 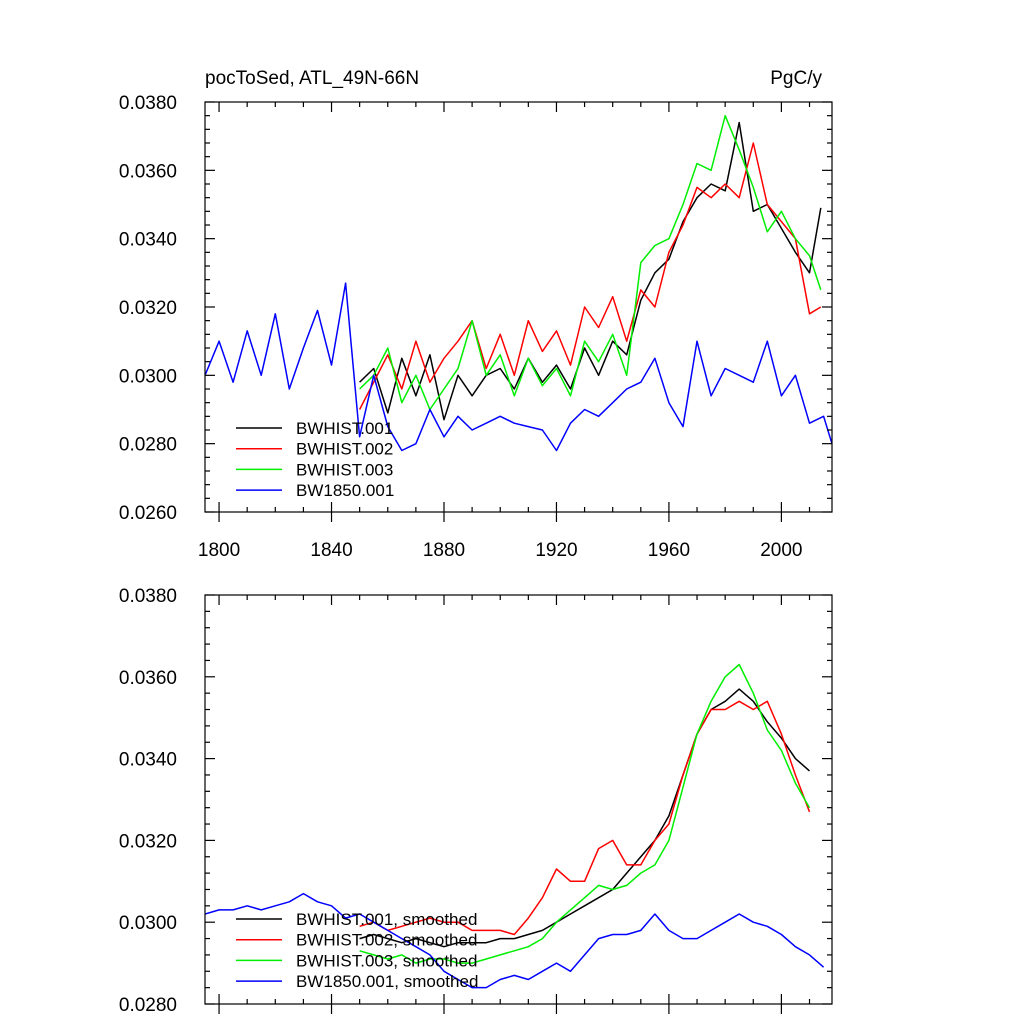 I want to click on legend-label-3: BWHIST.003, smoothed, so click(x=386, y=960).